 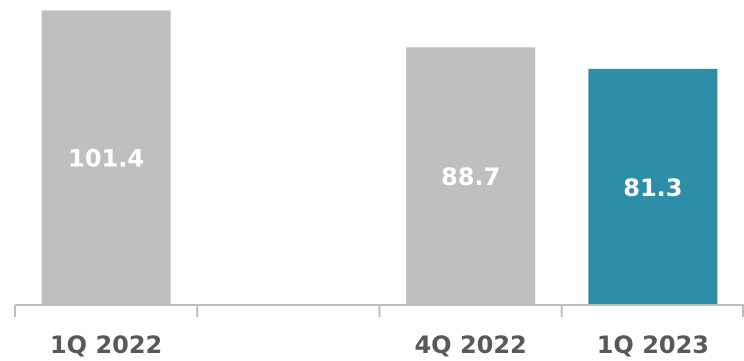 What do you see at coordinates (653, 345) in the screenshot?
I see `x-tick-label-3: 1Q 2023` at bounding box center [653, 345].